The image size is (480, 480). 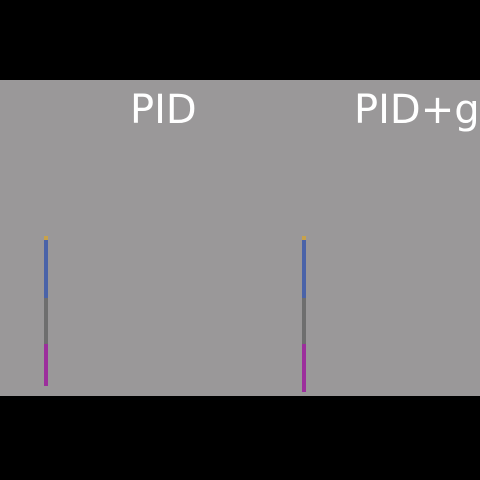 What do you see at coordinates (163, 110) in the screenshot?
I see `pid-panel-title: PID` at bounding box center [163, 110].